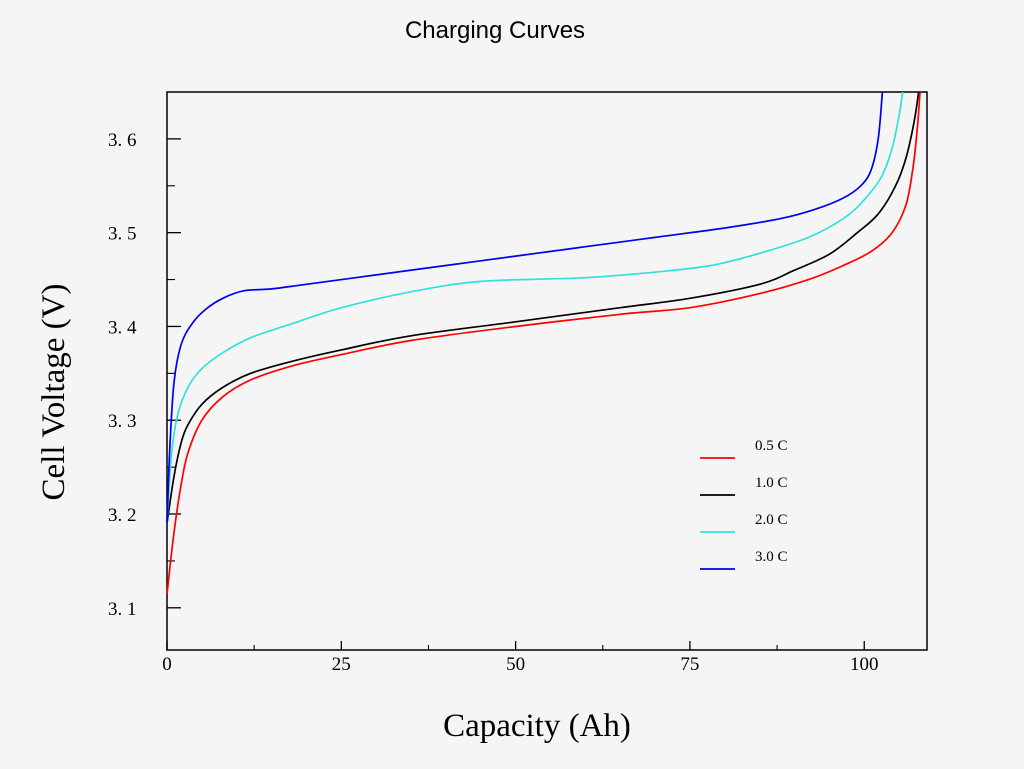 Image resolution: width=1024 pixels, height=769 pixels. Describe the element at coordinates (122, 234) in the screenshot. I see `y-tick-label: 3. 5` at that location.